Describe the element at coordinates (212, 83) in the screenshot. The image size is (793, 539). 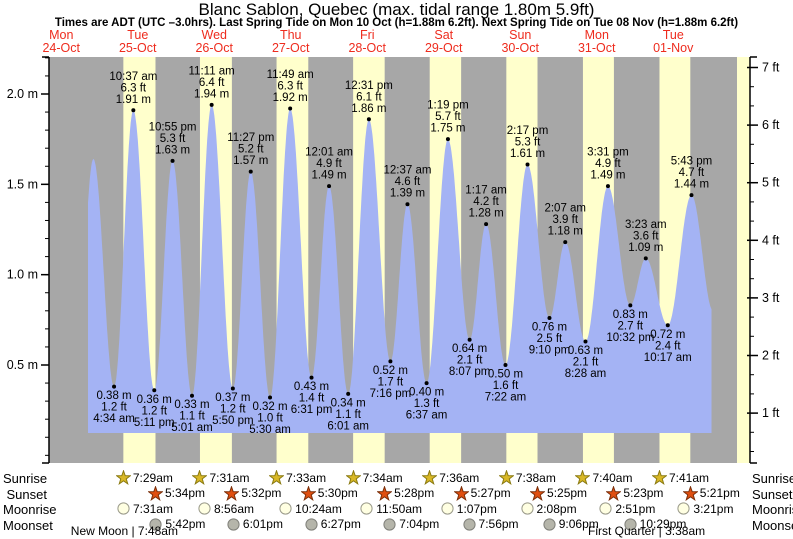
I see `high-tide-label: 6.4 ft` at that location.